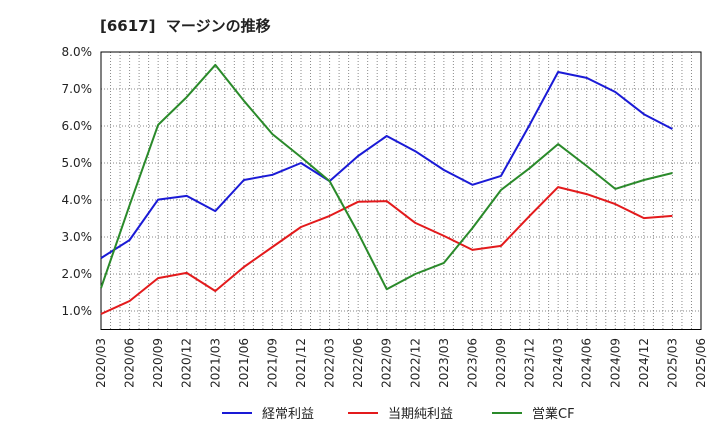 The image size is (720, 440). I want to click on legend-item: 経常利益, so click(268, 414).